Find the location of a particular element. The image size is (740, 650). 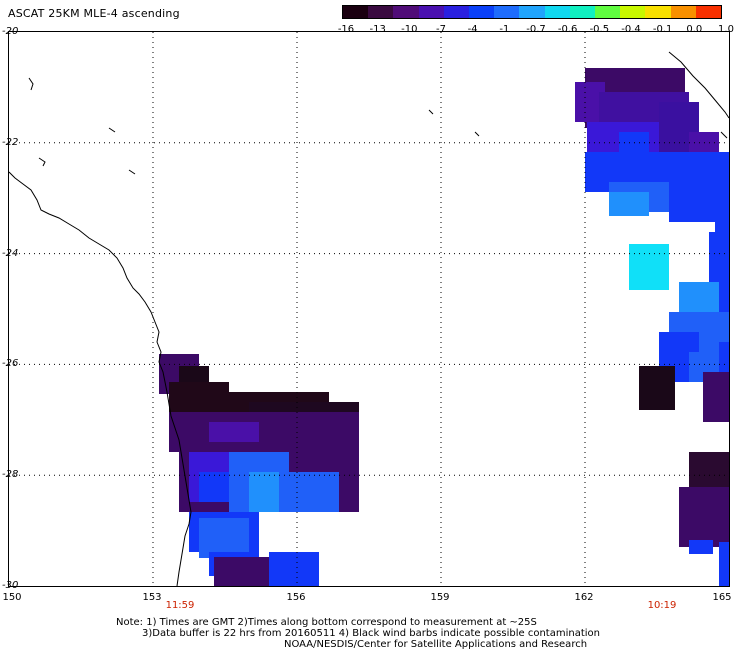

time-label-west: 11:59 is located at coordinates (180, 605).